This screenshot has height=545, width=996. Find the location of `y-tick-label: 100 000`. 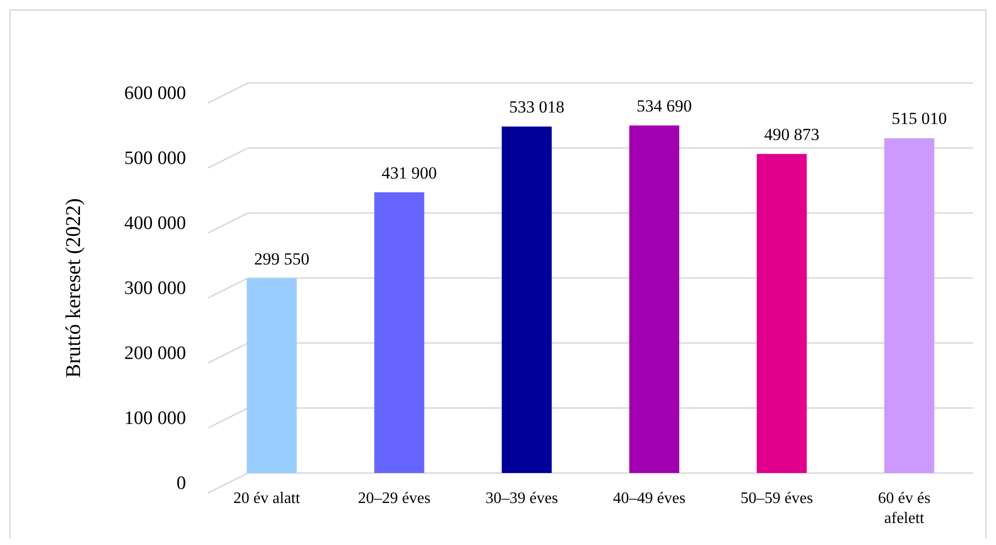

y-tick-label: 100 000 is located at coordinates (155, 418).